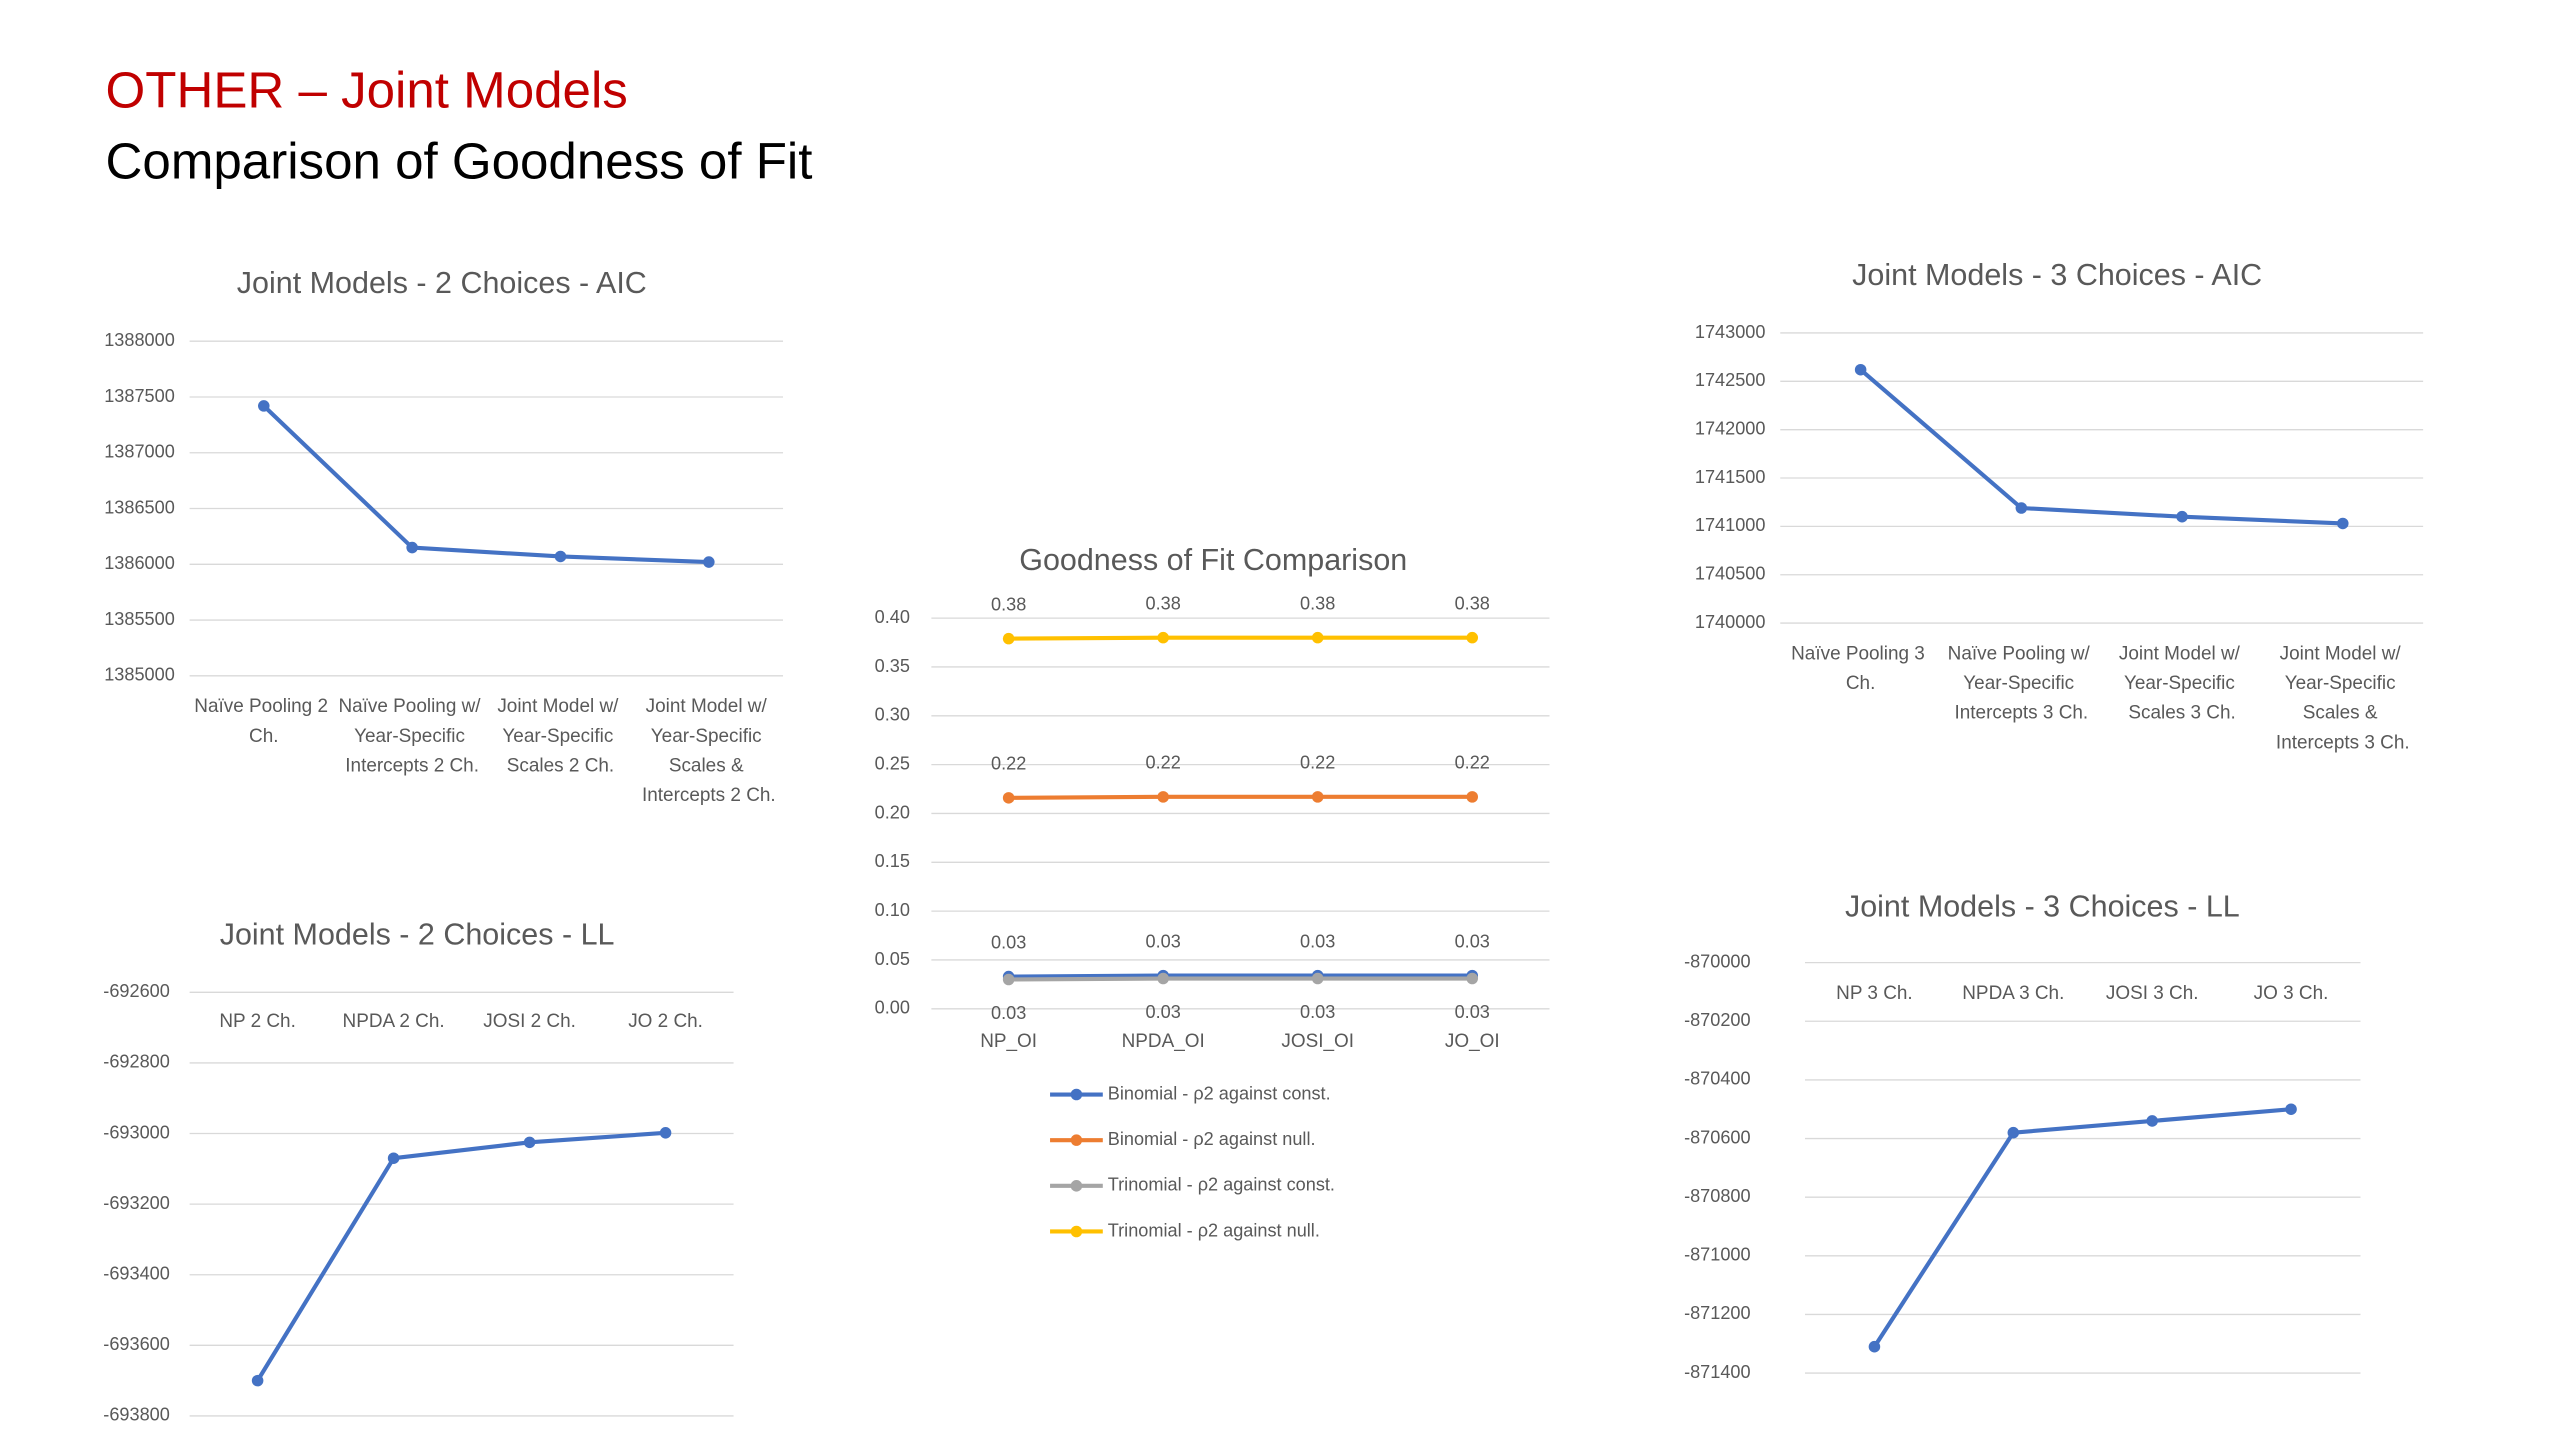 This screenshot has width=2560, height=1440. Describe the element at coordinates (2042, 906) in the screenshot. I see `chart-title: Joint Models - 3 Choices - LL` at that location.